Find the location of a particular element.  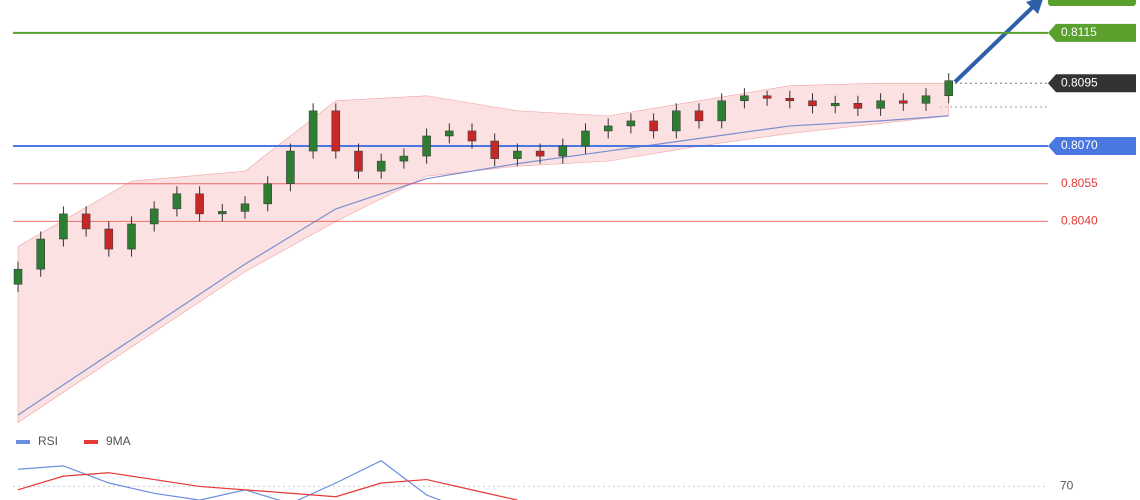

level-label: 0.8040 is located at coordinates (1079, 221).